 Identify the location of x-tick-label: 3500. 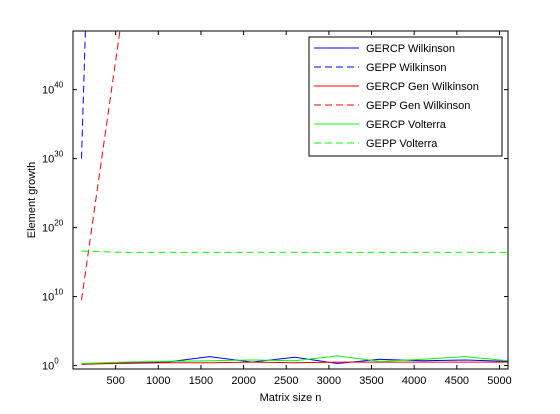
(371, 381).